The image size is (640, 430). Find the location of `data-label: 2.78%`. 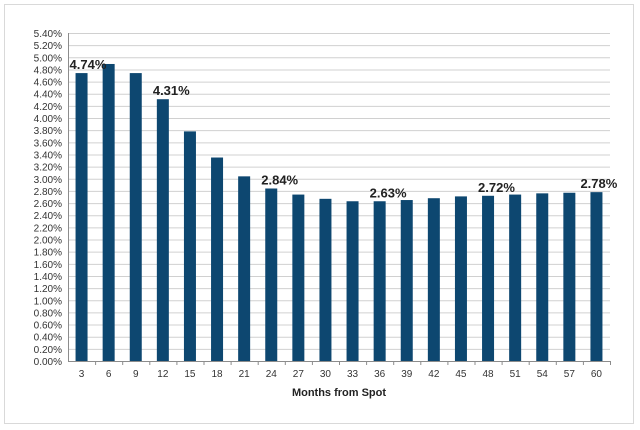

data-label: 2.78% is located at coordinates (598, 183).